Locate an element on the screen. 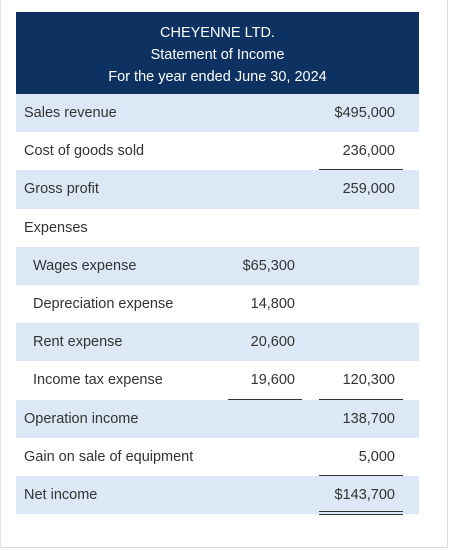  row-label: Gain on sale of equipment is located at coordinates (109, 456).